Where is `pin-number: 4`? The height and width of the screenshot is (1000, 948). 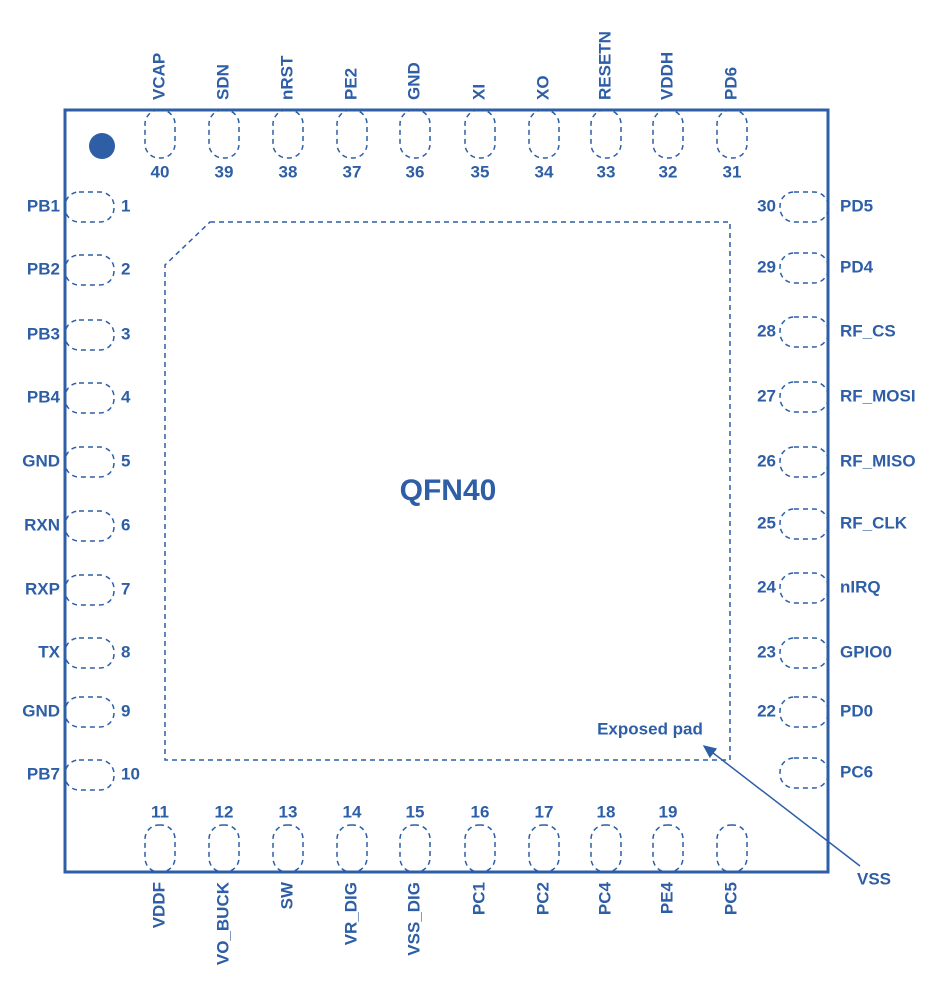 pin-number: 4 is located at coordinates (126, 396).